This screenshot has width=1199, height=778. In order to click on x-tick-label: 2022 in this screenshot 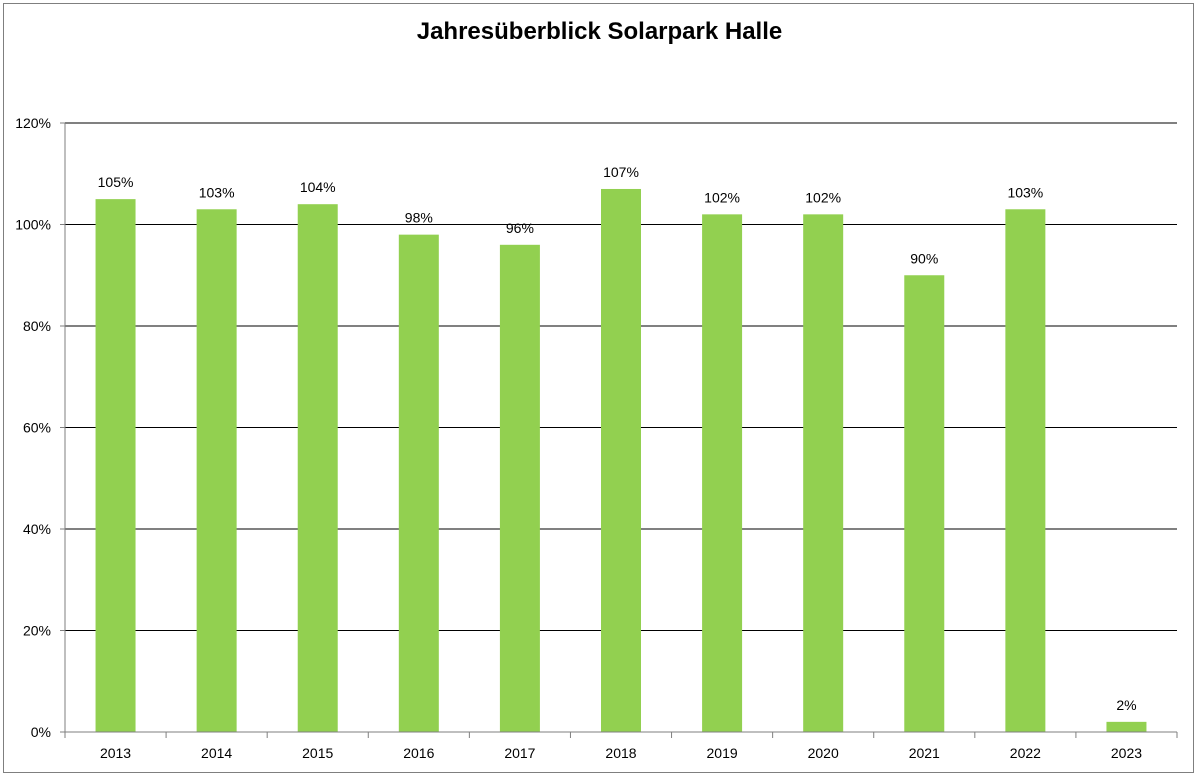, I will do `click(1025, 753)`.